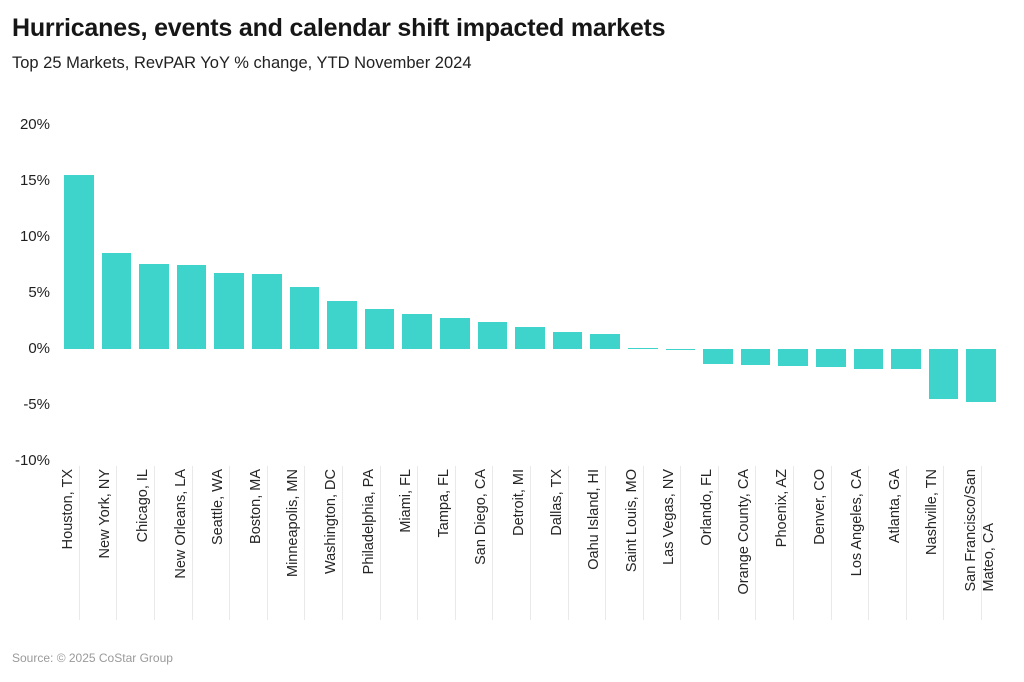  What do you see at coordinates (631, 521) in the screenshot?
I see `x-axis-label: Saint Louis, MO` at bounding box center [631, 521].